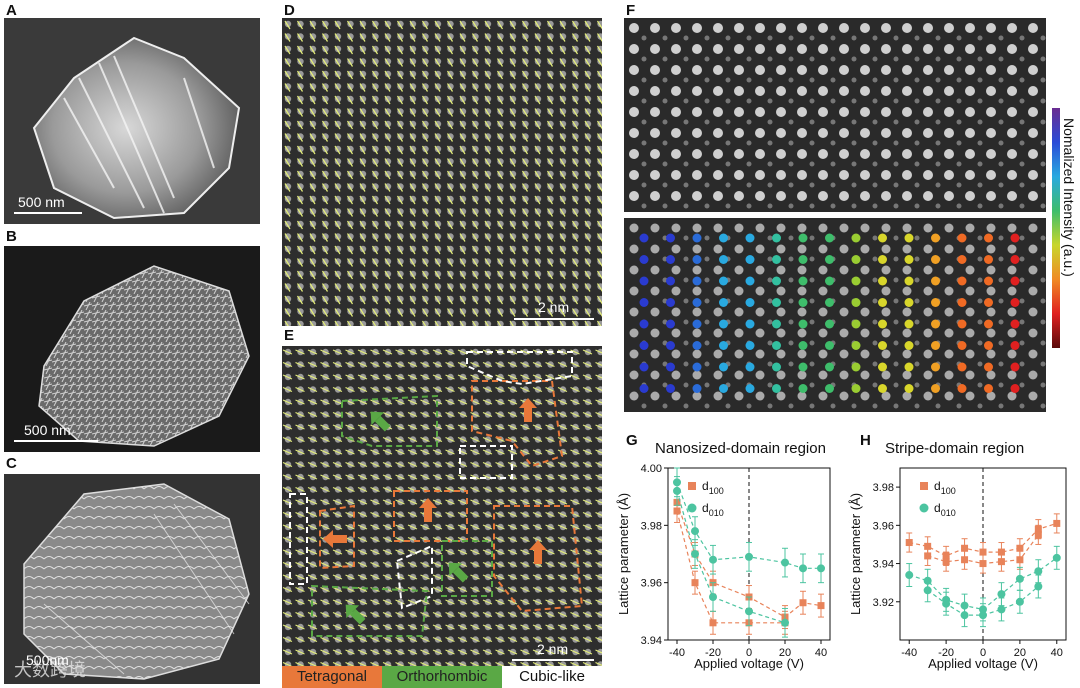 The image size is (1080, 688). I want to click on chart-g-xtick-label: 0, so click(749, 653).